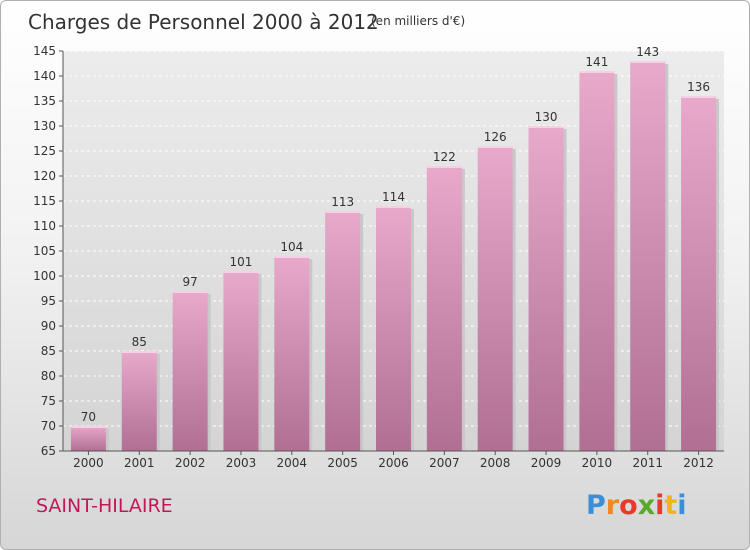 The width and height of the screenshot is (750, 550). I want to click on y-tick-label: 75, so click(48, 401).